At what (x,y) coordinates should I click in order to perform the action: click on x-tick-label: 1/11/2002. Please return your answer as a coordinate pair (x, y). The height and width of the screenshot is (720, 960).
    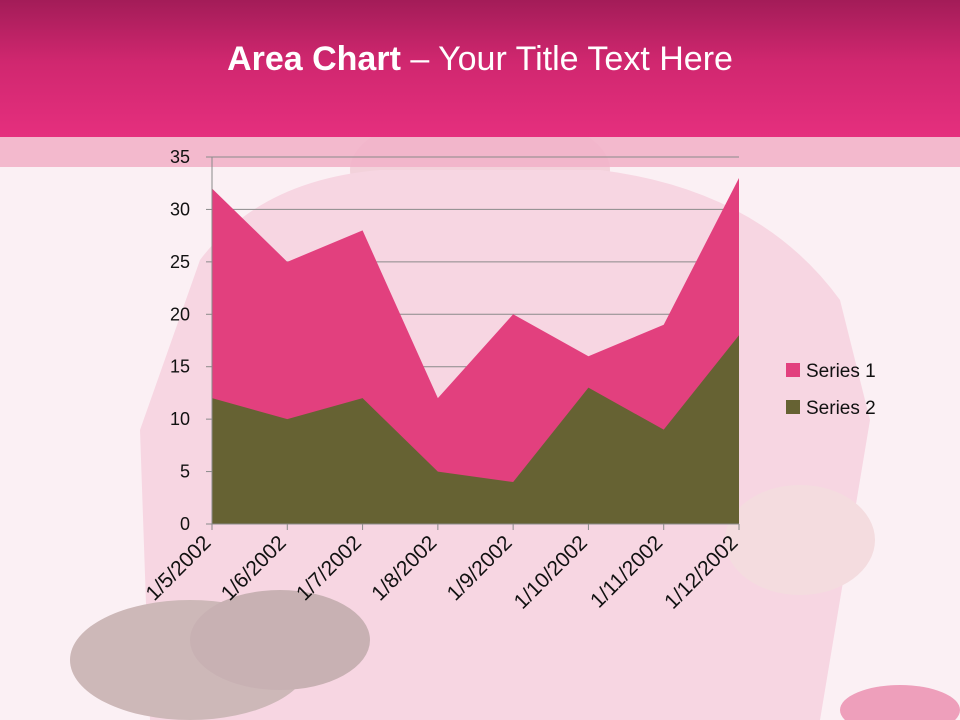
    Looking at the image, I should click on (626, 571).